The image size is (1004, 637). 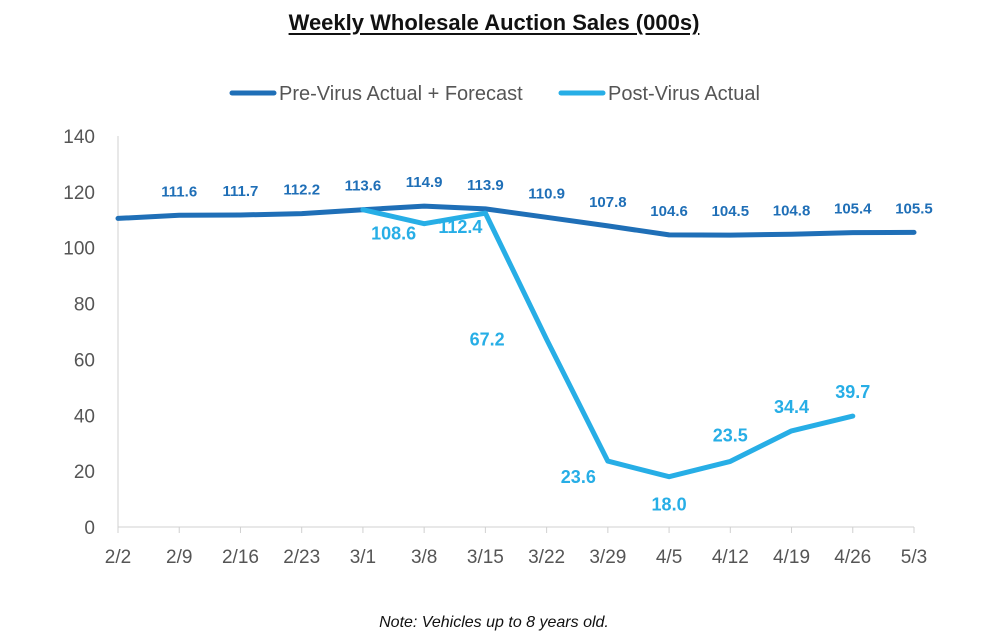 I want to click on data-label-pre-virus: 113.9, so click(x=485, y=185).